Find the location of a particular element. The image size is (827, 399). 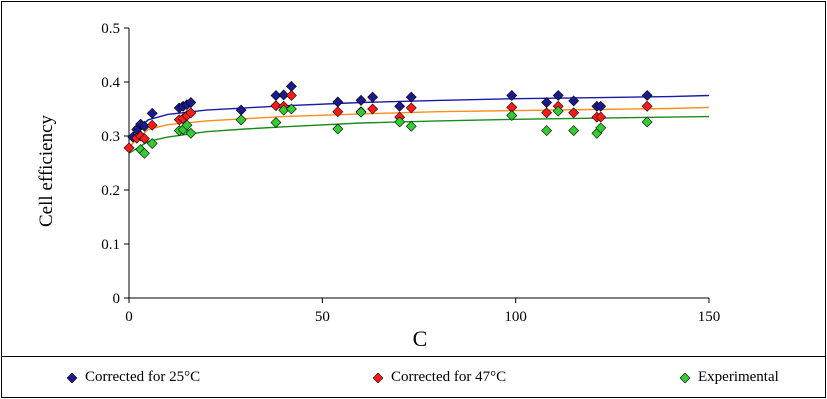

legend-label-corrected-25: Corrected for 25°C is located at coordinates (143, 377).